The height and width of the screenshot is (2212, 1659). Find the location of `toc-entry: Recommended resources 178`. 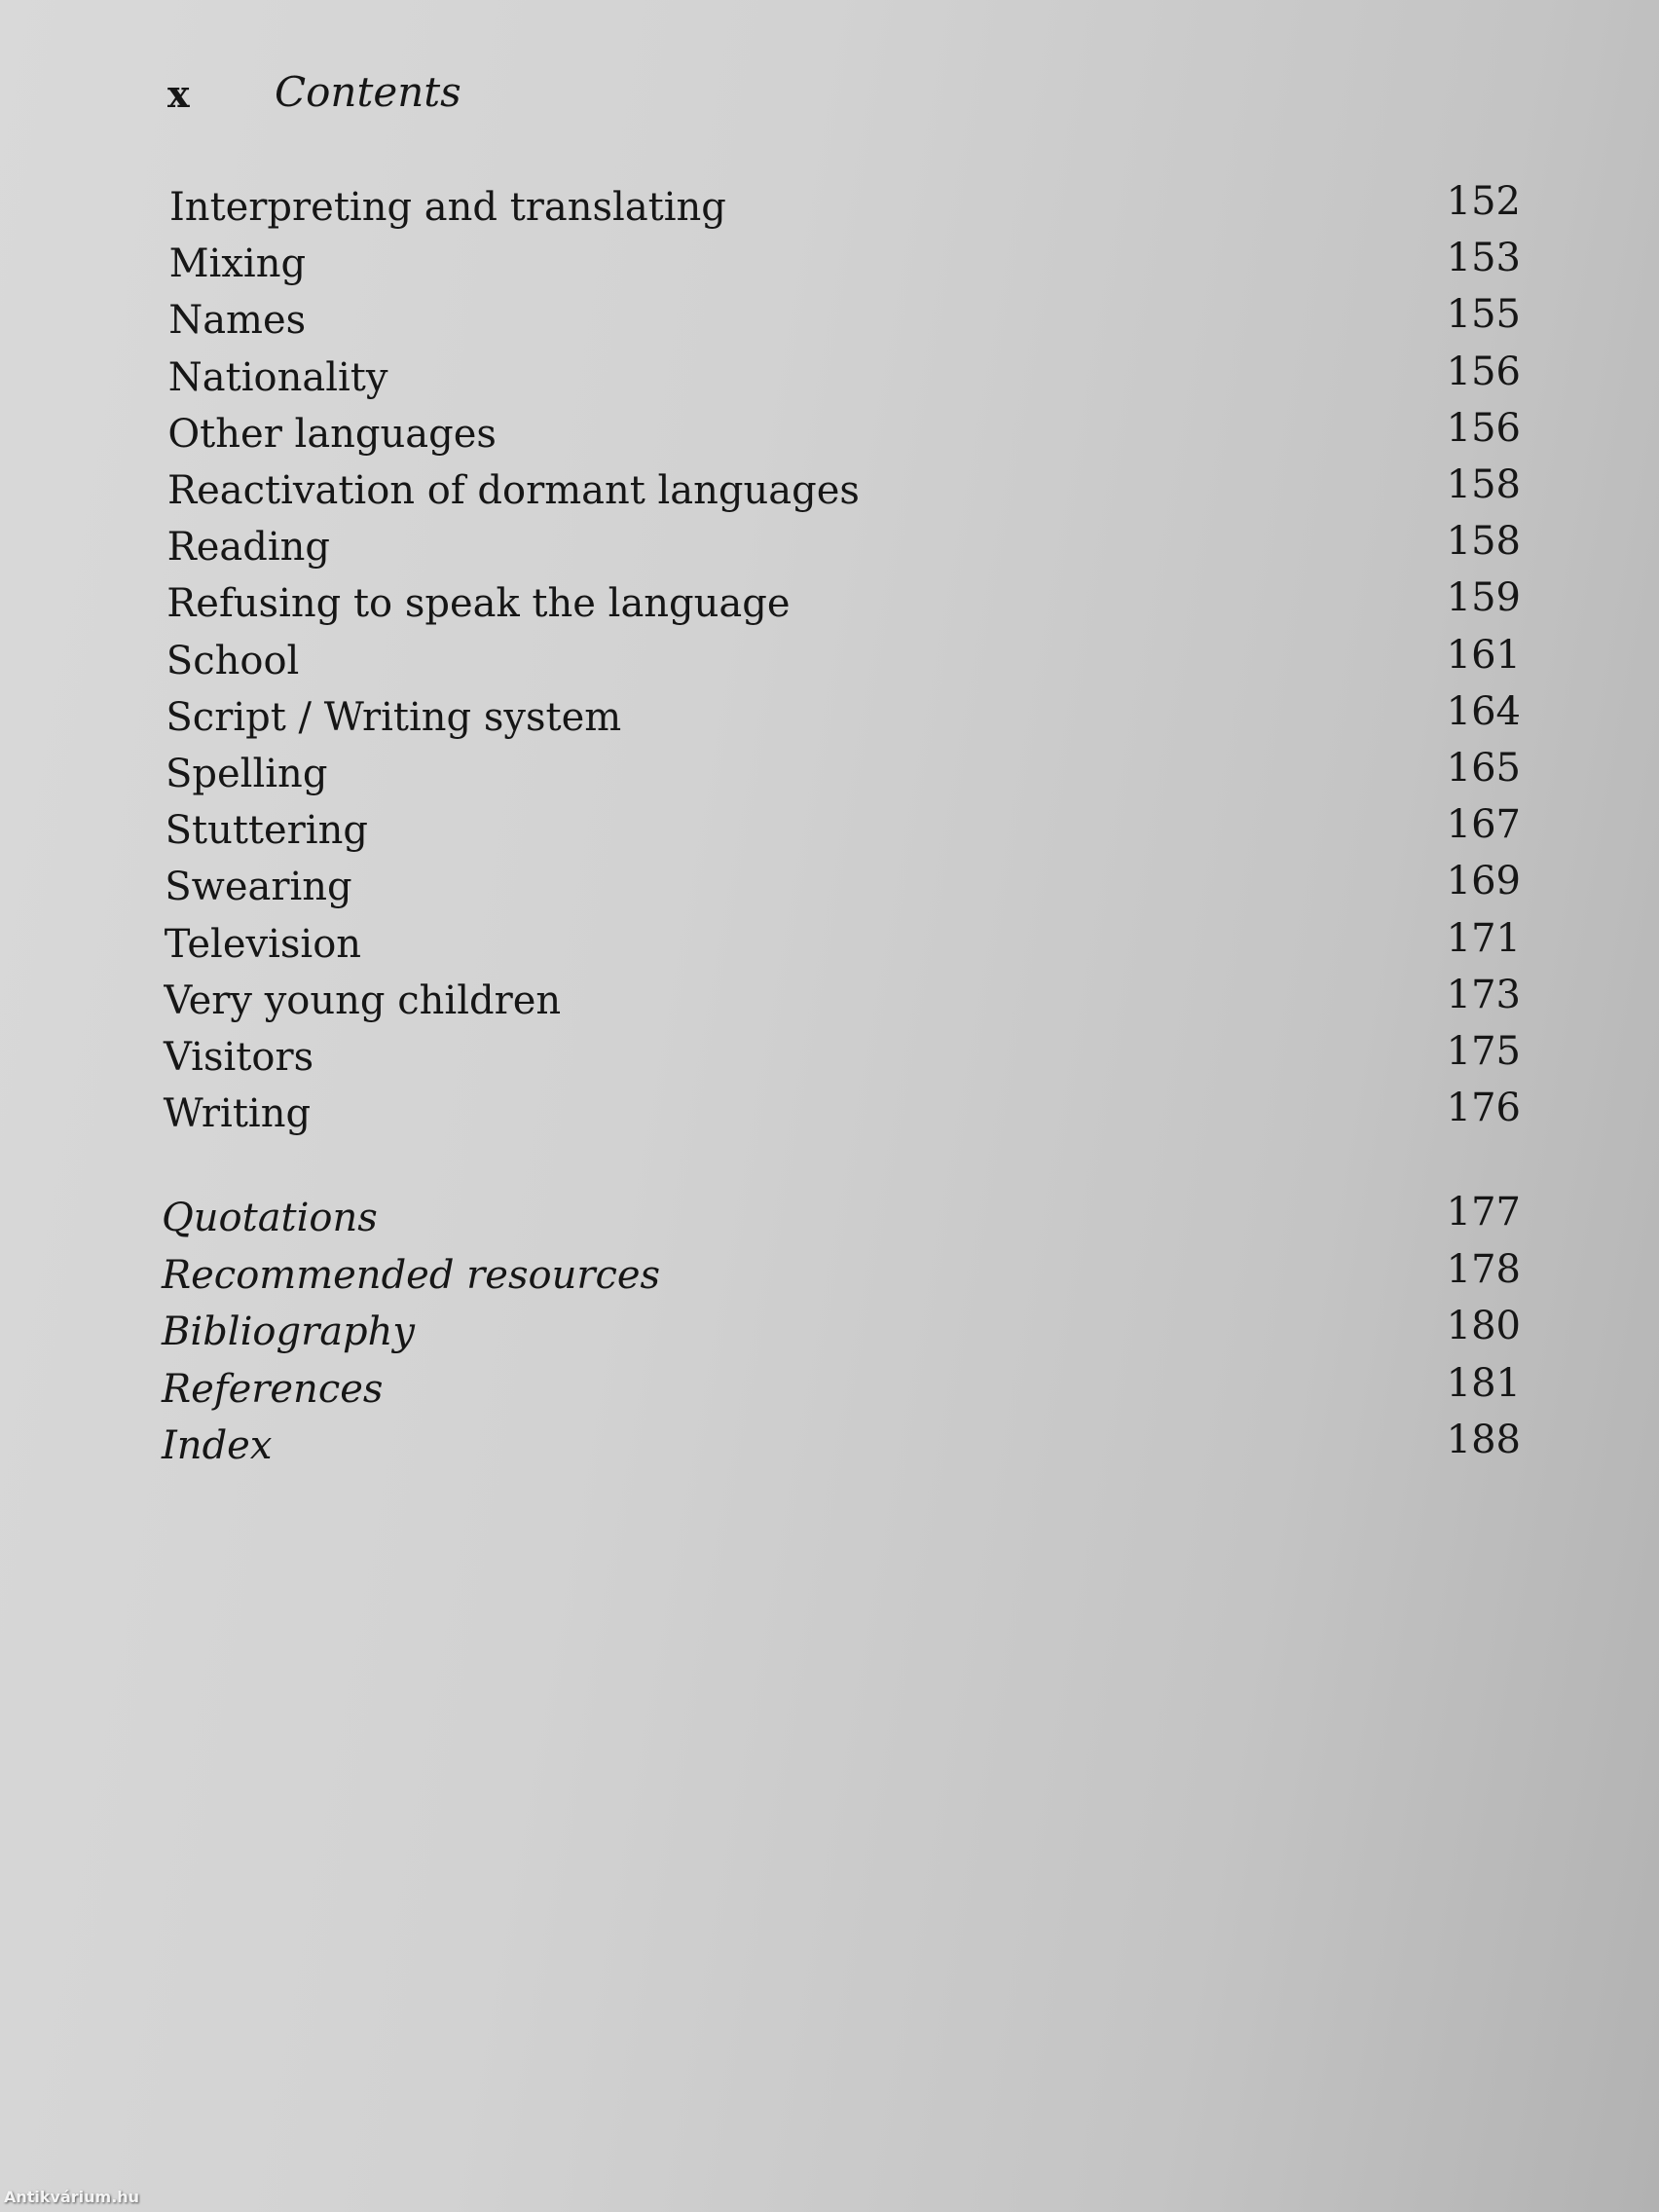

toc-entry: Recommended resources 178 is located at coordinates (841, 1278).